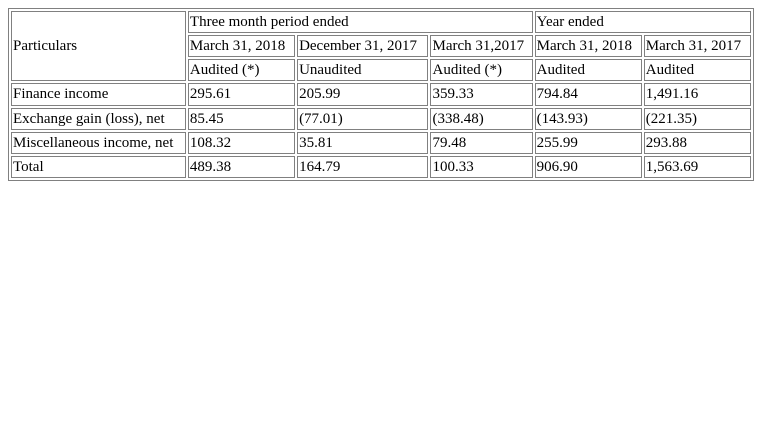 This screenshot has height=433, width=764. What do you see at coordinates (588, 118) in the screenshot?
I see `table-cell: (143.93)` at bounding box center [588, 118].